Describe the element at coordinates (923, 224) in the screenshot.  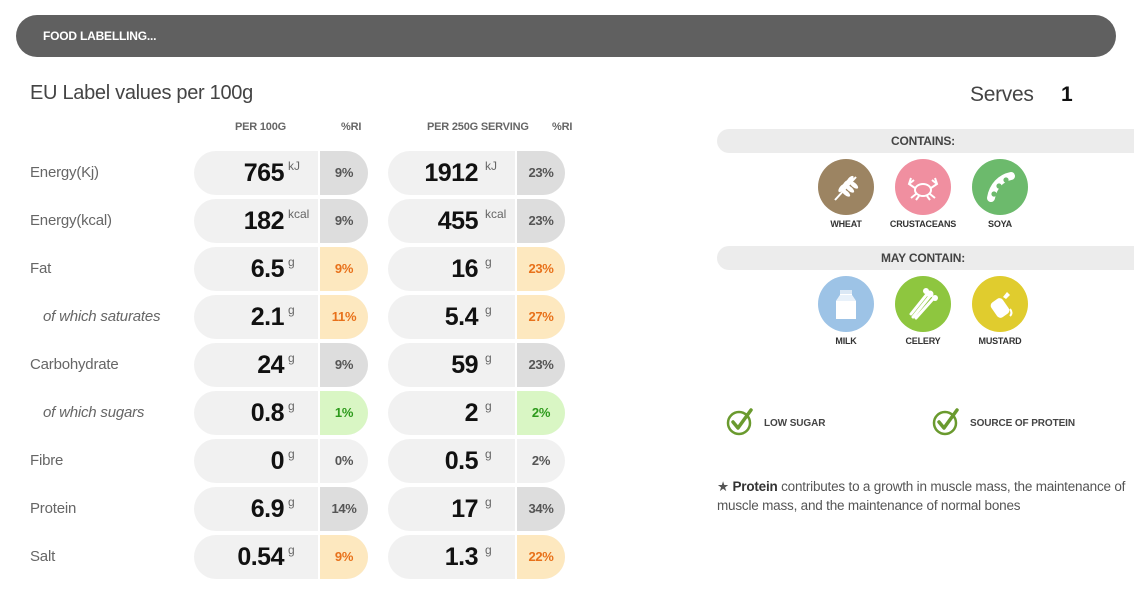
I see `allergen-crustaceans-label: CRUSTACEANS` at that location.